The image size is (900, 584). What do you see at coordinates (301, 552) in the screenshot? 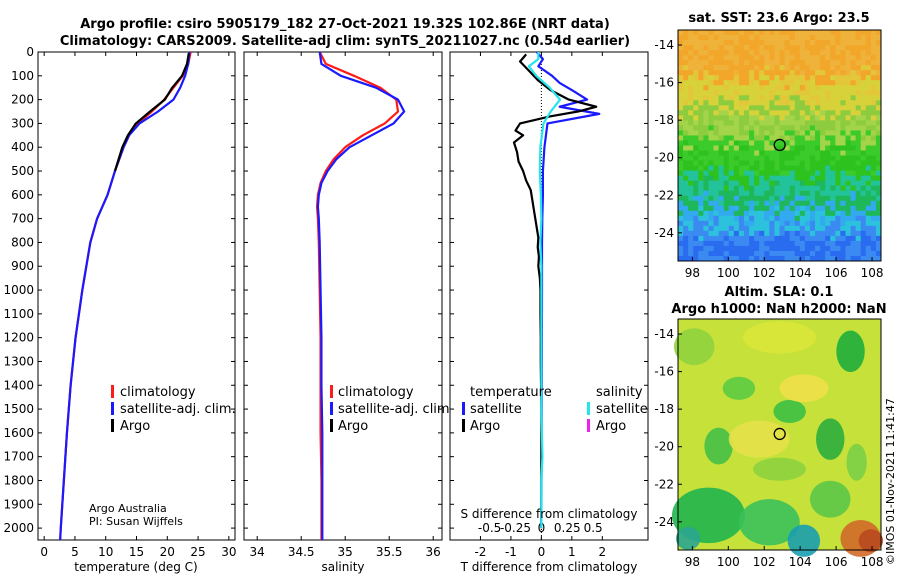
I see `x-tick-label: 34.5` at bounding box center [301, 552].